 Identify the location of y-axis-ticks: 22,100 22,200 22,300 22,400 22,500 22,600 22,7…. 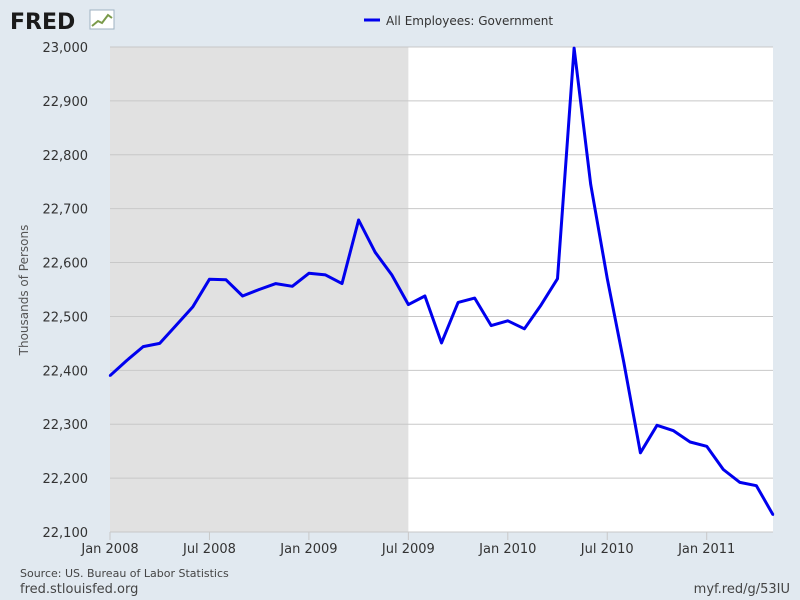
(66, 291).